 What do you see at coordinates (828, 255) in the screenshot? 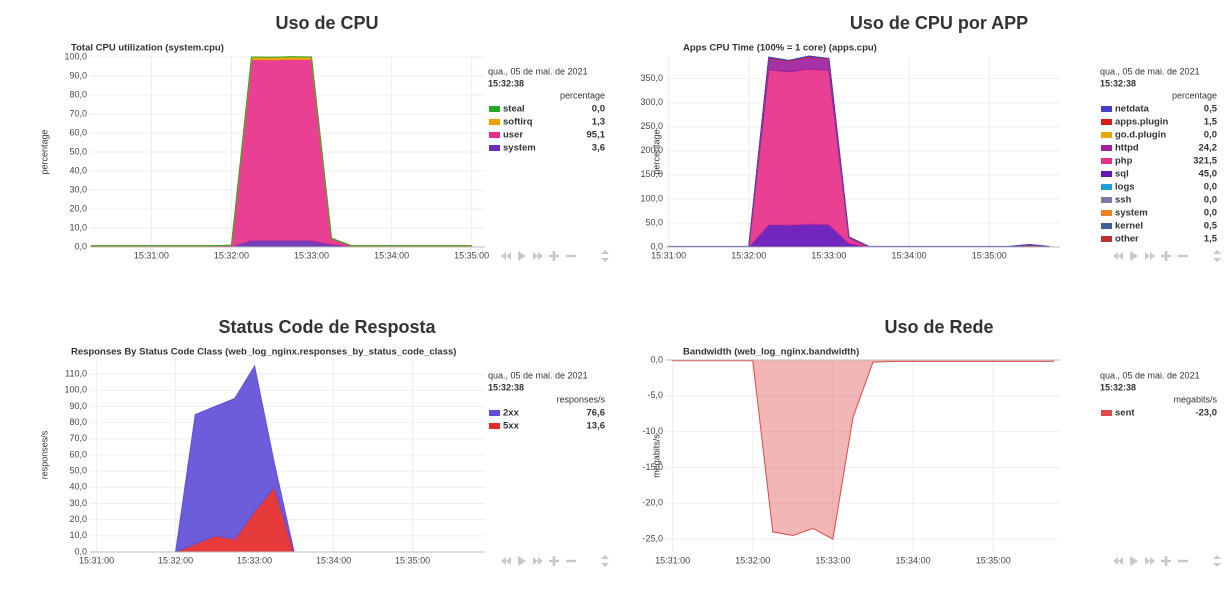
I see `x-tick-label: 15:33:00` at bounding box center [828, 255].